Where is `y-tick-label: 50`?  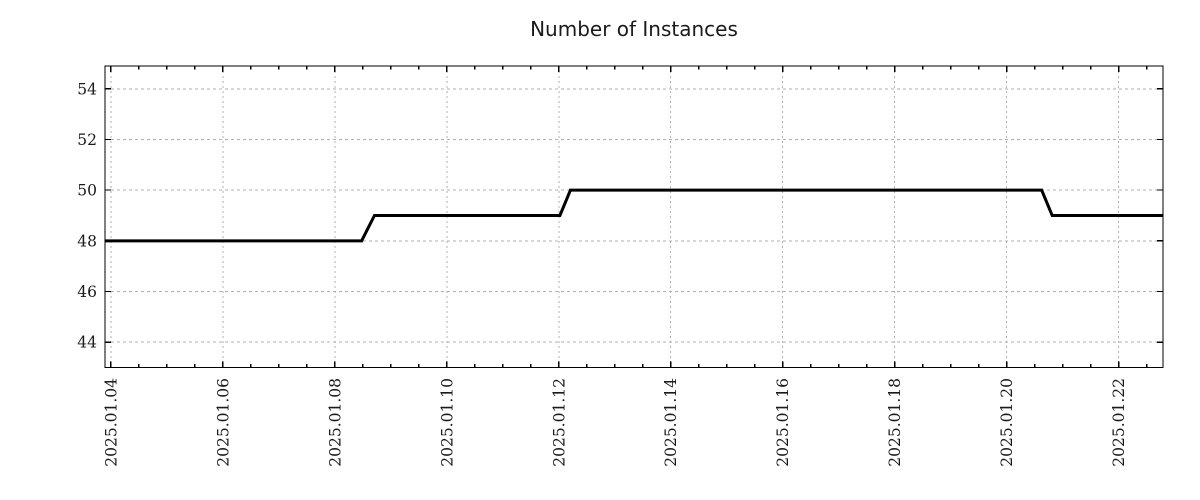 y-tick-label: 50 is located at coordinates (87, 191).